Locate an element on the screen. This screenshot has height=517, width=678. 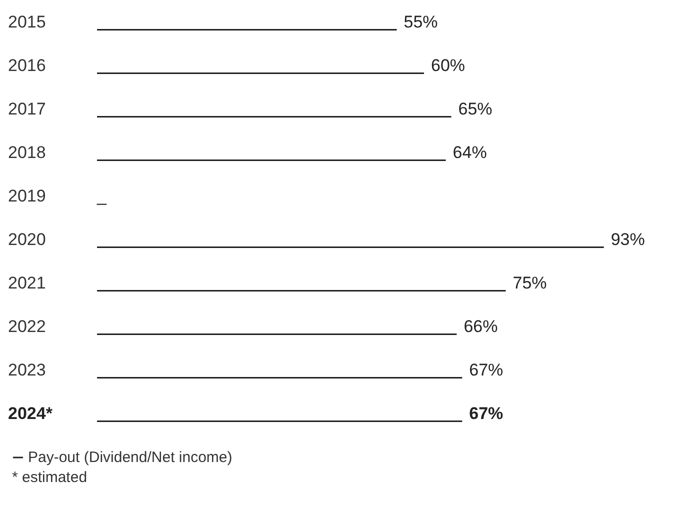
data-label: 93% is located at coordinates (627, 239).